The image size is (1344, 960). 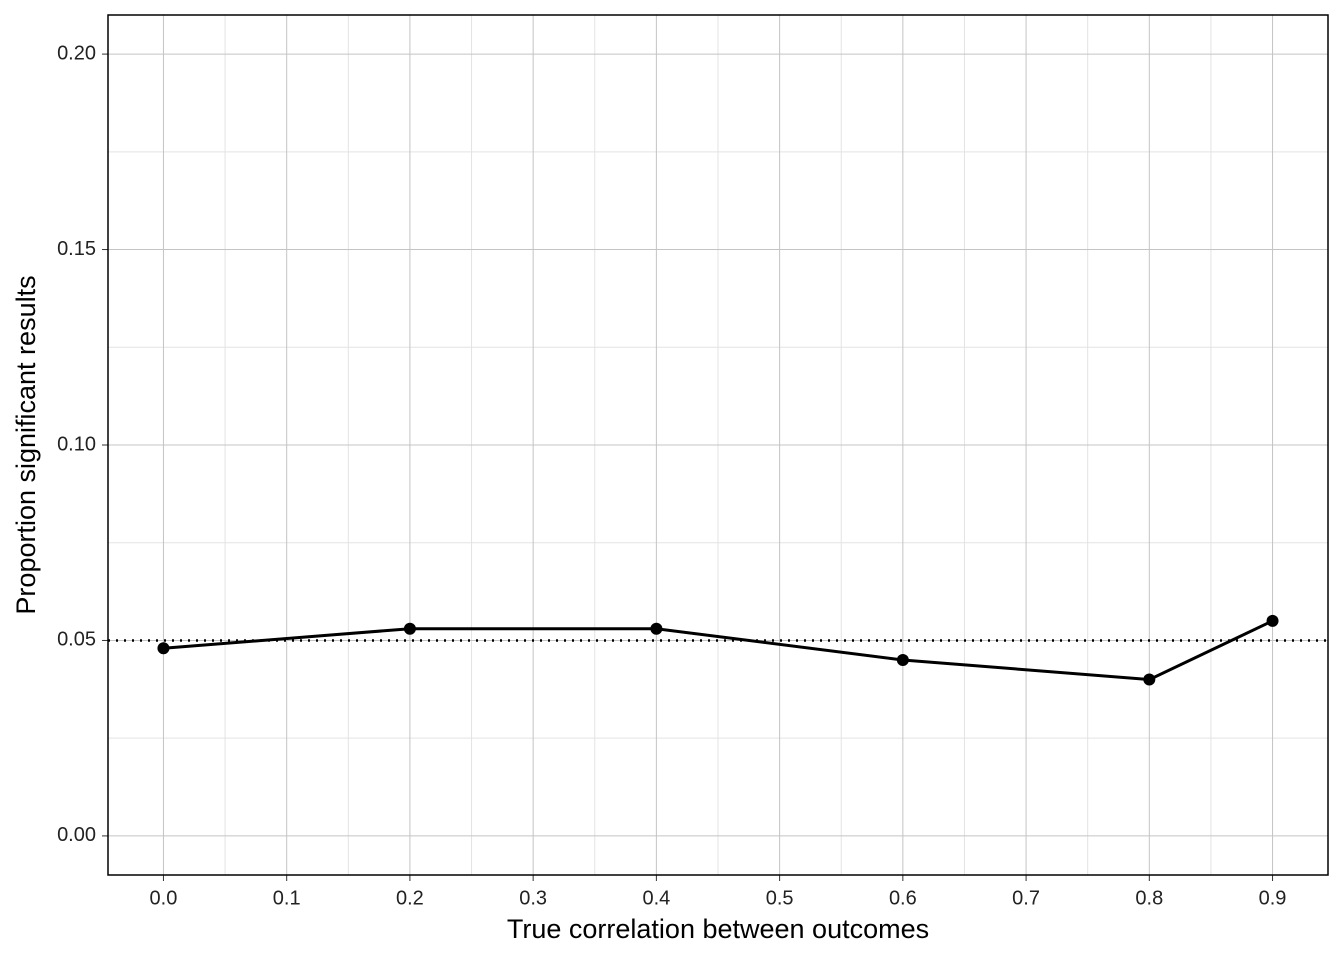 What do you see at coordinates (26, 444) in the screenshot?
I see `y-axis-title: Proportion significant results` at bounding box center [26, 444].